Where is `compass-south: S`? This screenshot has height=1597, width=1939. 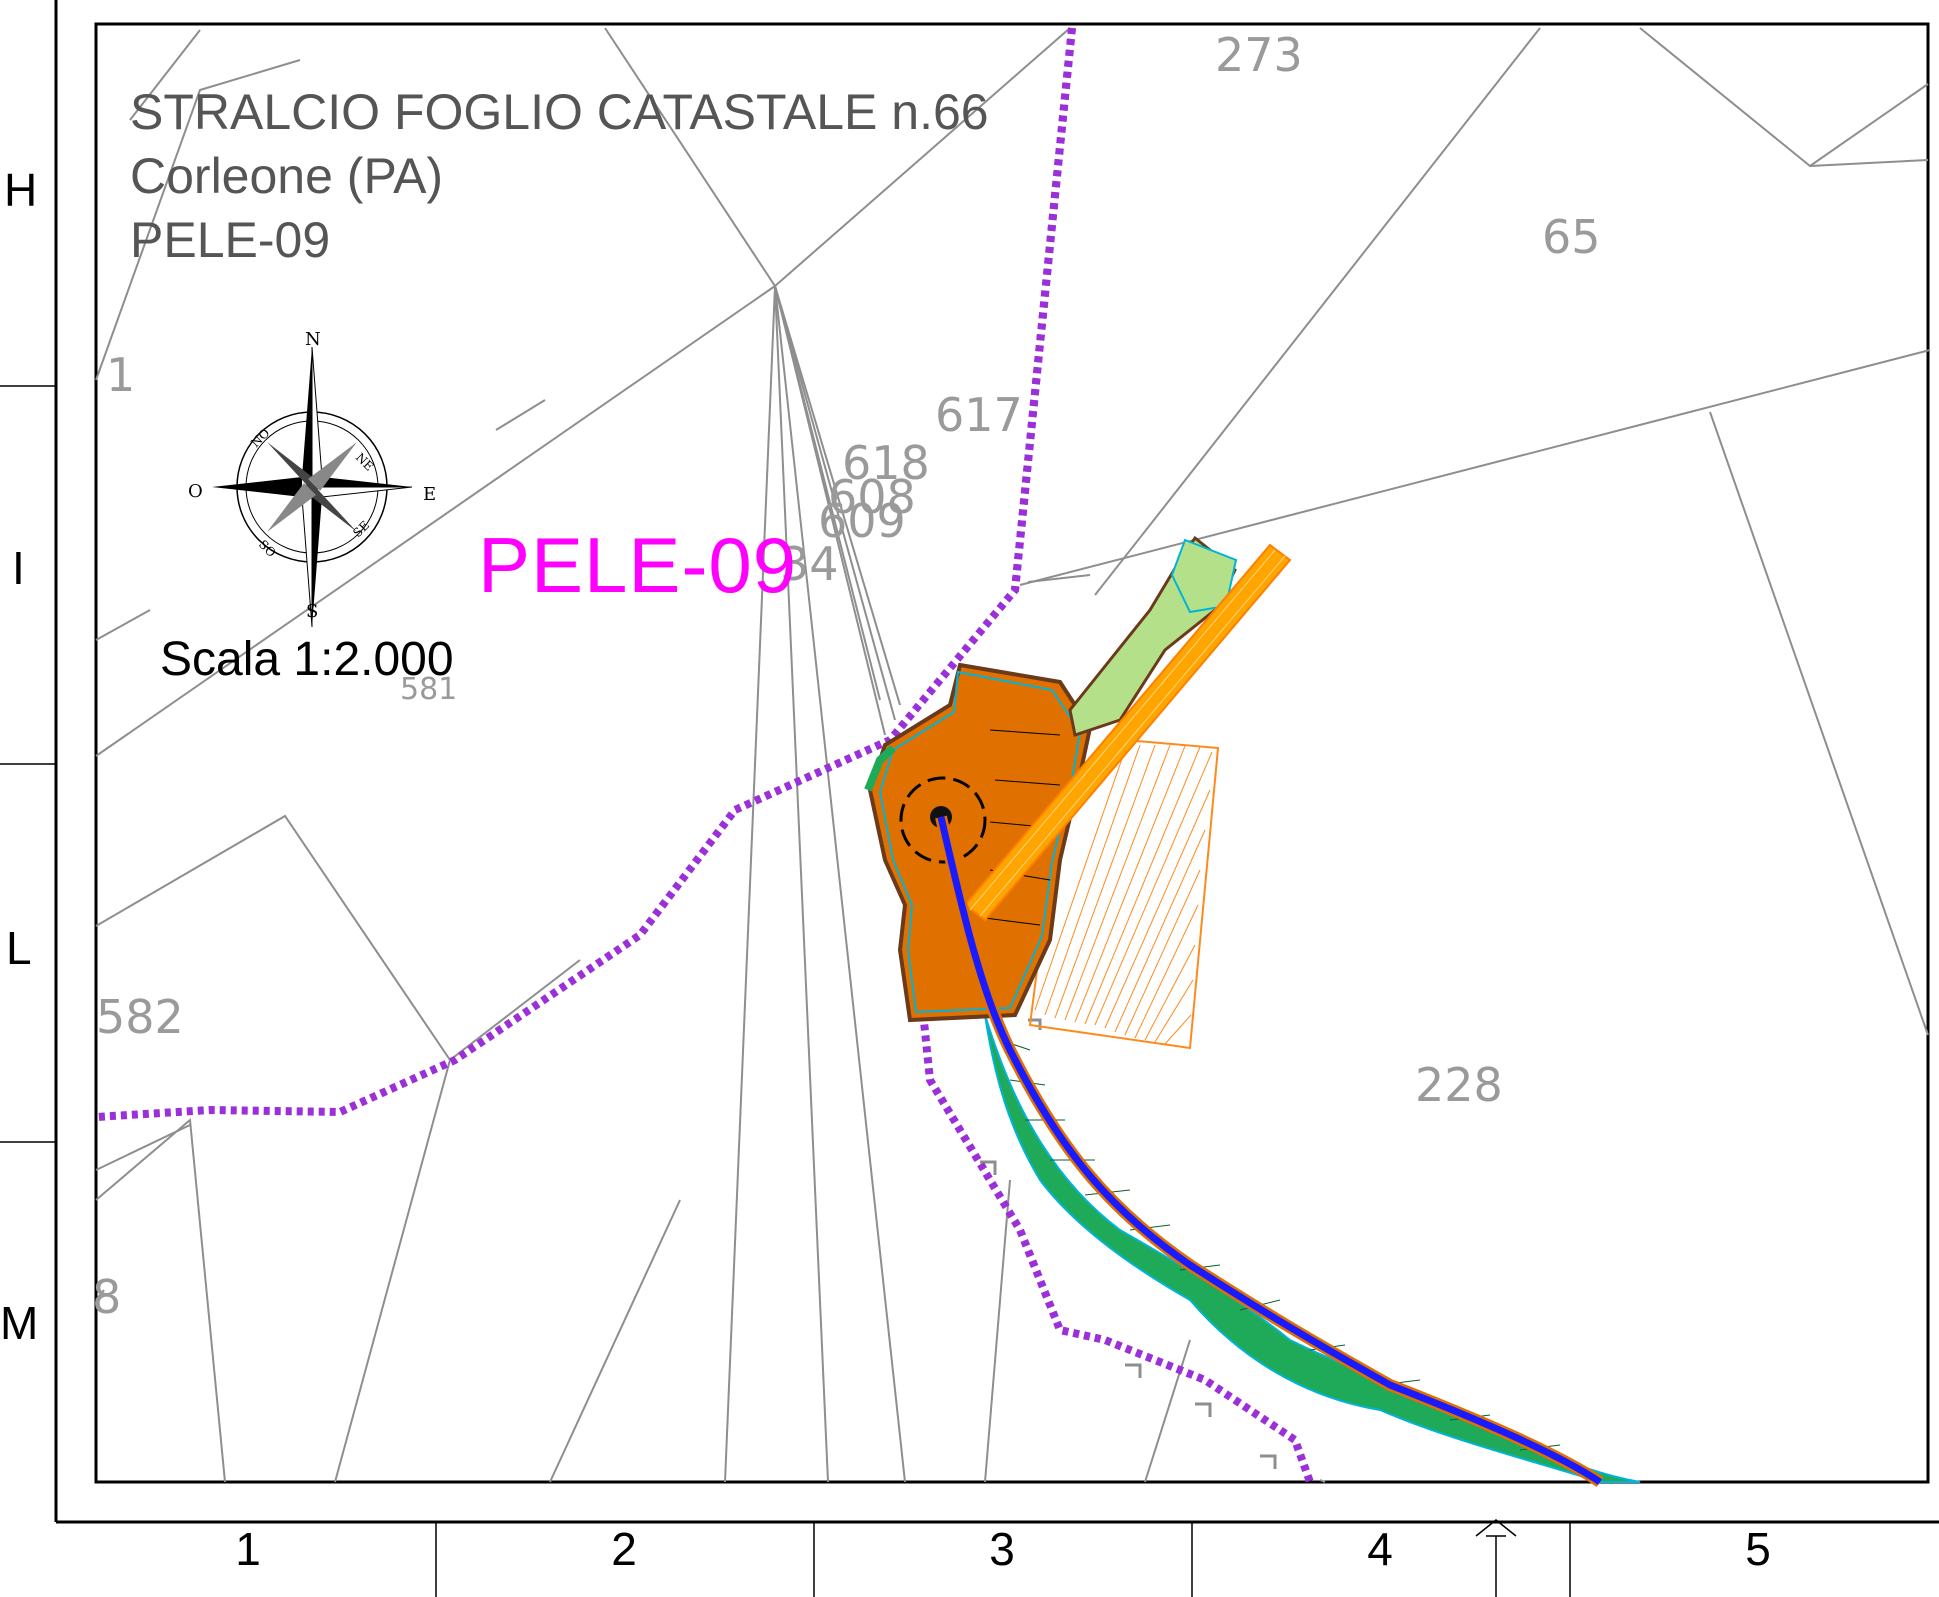 compass-south: S is located at coordinates (312, 611).